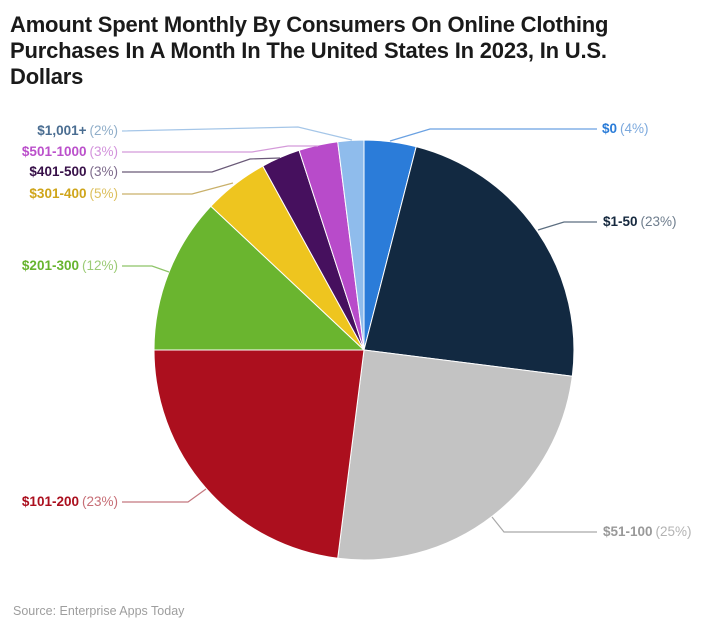 This screenshot has width=720, height=630. What do you see at coordinates (620, 221) in the screenshot?
I see `slice-label-range: $1-50` at bounding box center [620, 221].